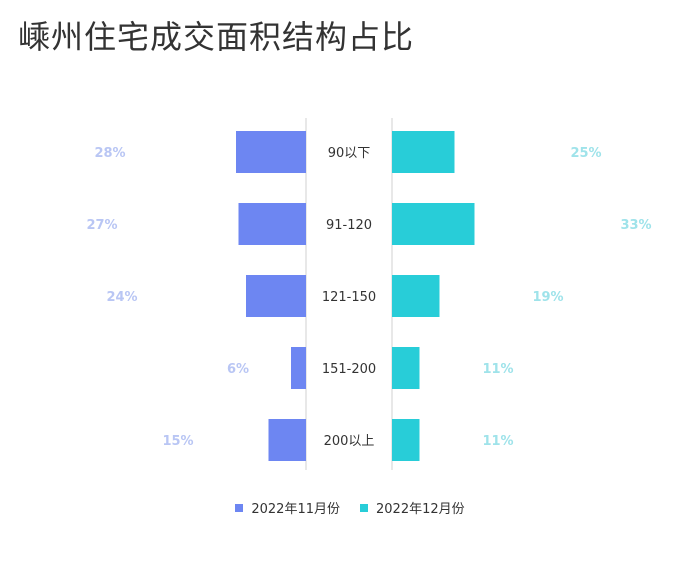  I want to click on legend-item-nov: 2022年11月份, so click(287, 507).